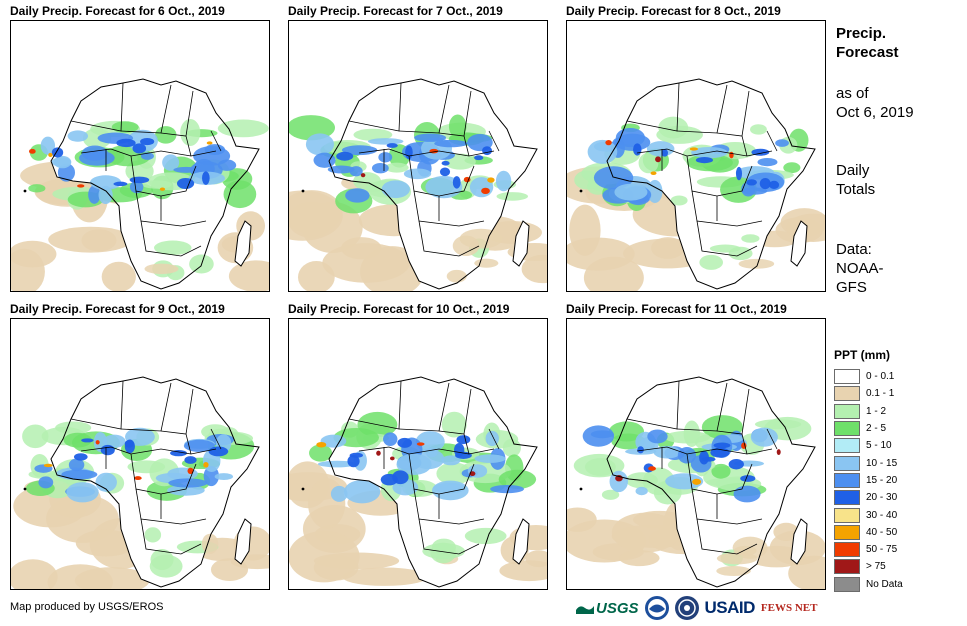  What do you see at coordinates (243, 243) in the screenshot?
I see `madagascar-outline` at bounding box center [243, 243].